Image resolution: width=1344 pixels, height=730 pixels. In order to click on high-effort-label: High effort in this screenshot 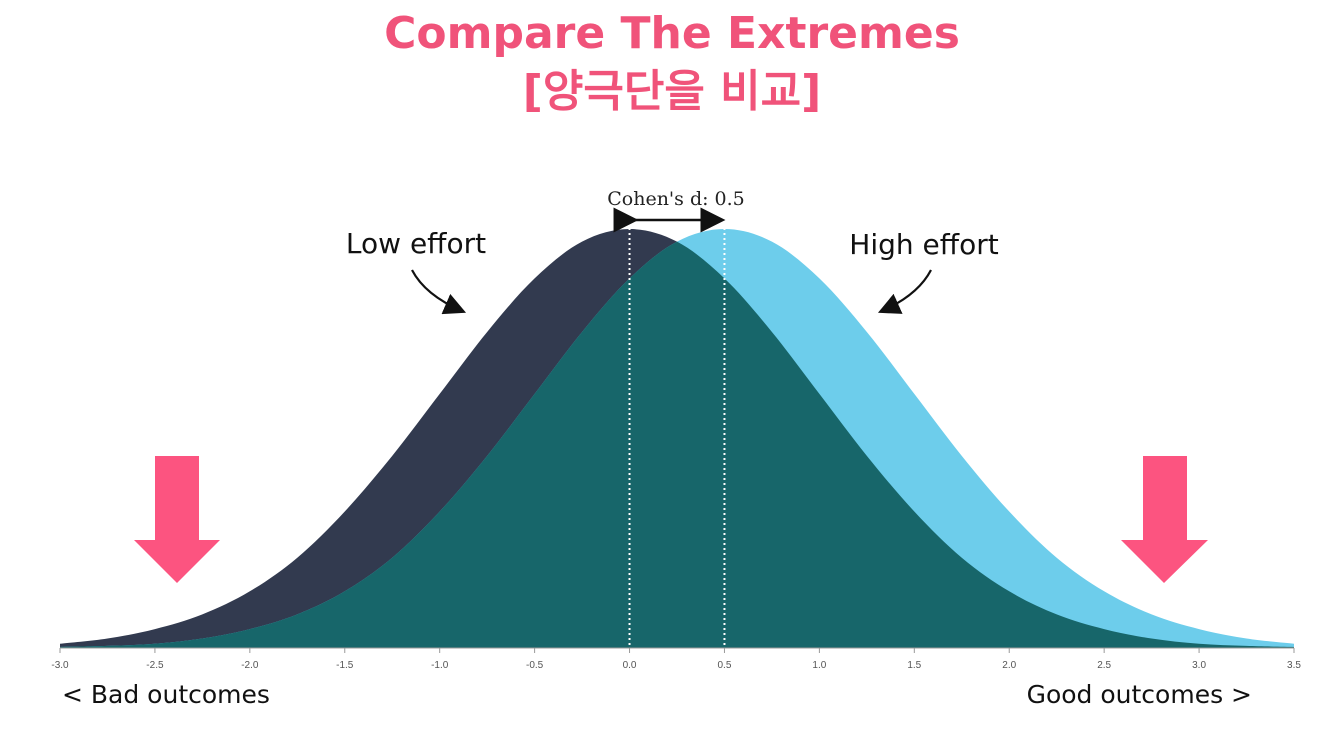, I will do `click(923, 244)`.